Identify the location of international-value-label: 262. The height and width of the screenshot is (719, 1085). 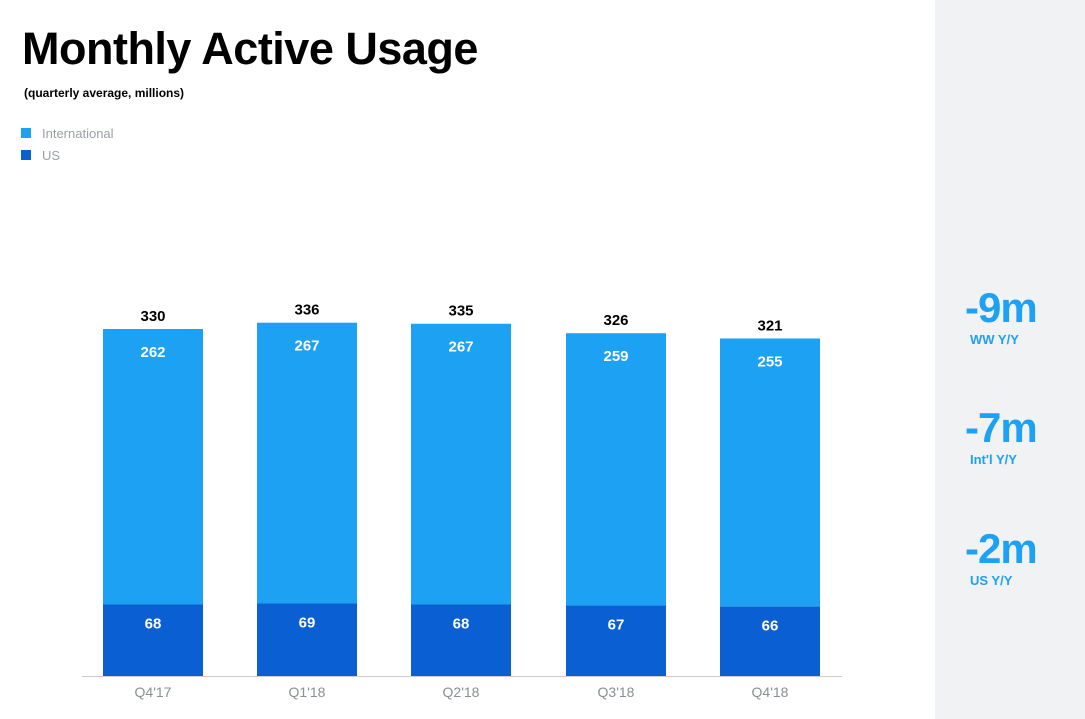
(152, 352).